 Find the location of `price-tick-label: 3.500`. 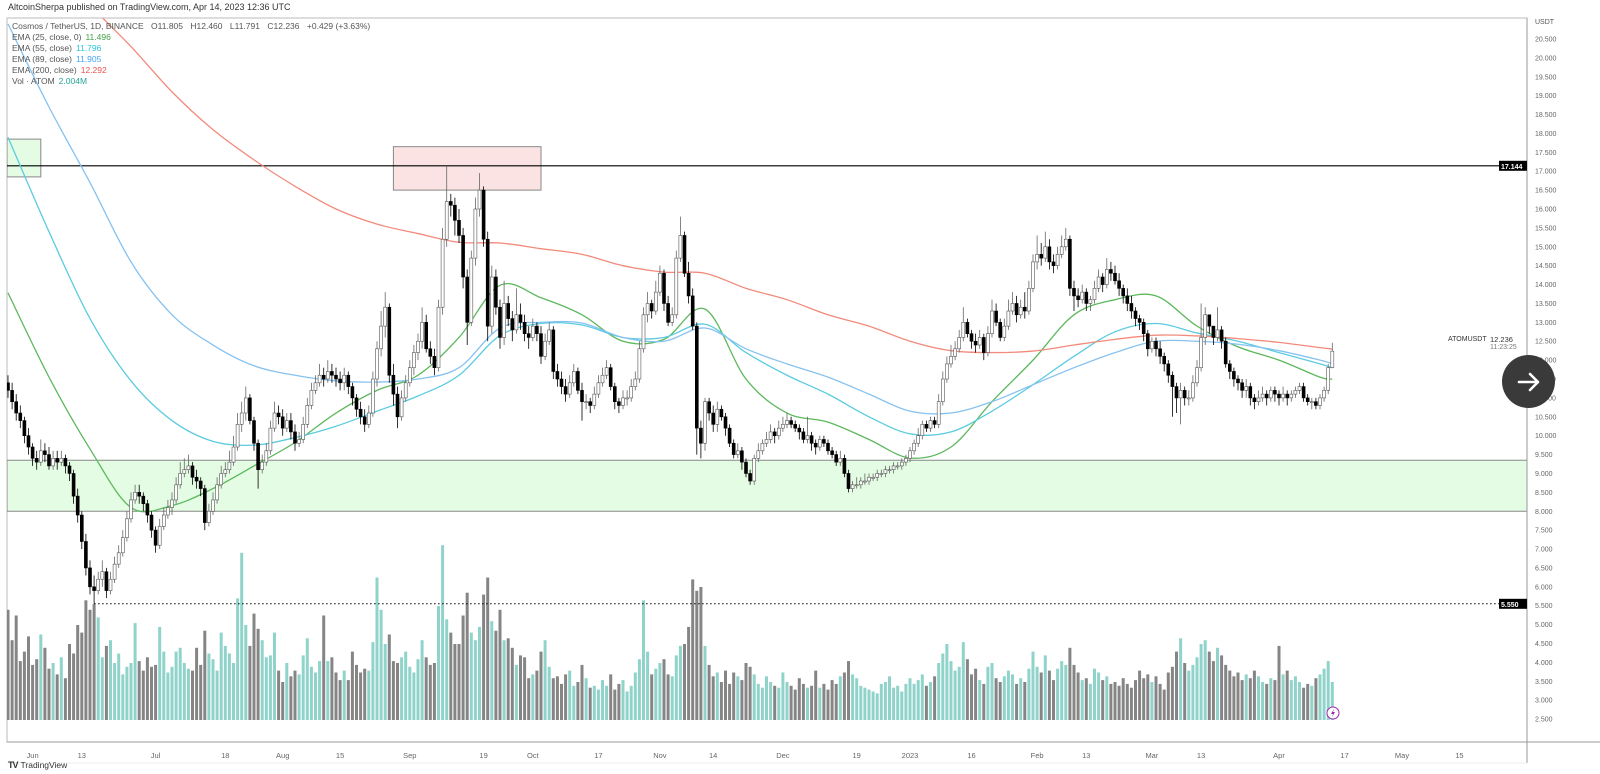

price-tick-label: 3.500 is located at coordinates (1544, 682).